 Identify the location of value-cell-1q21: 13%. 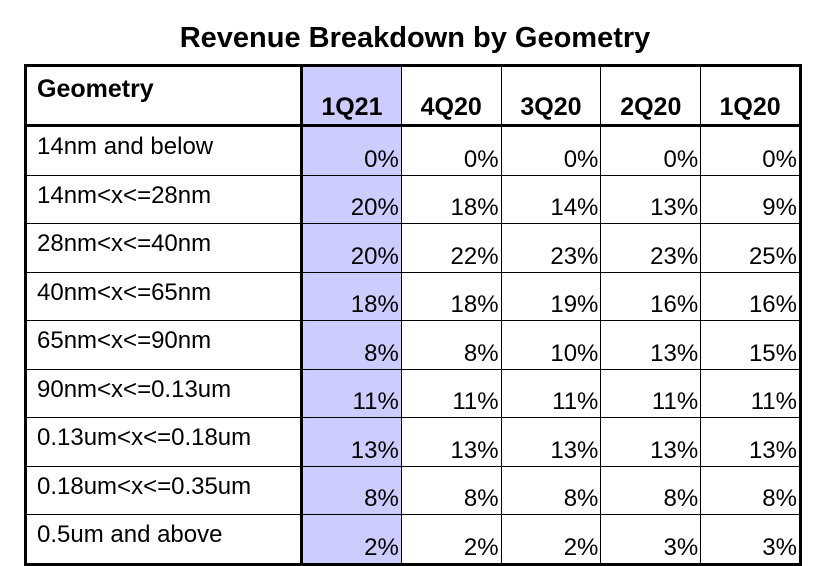
(351, 442).